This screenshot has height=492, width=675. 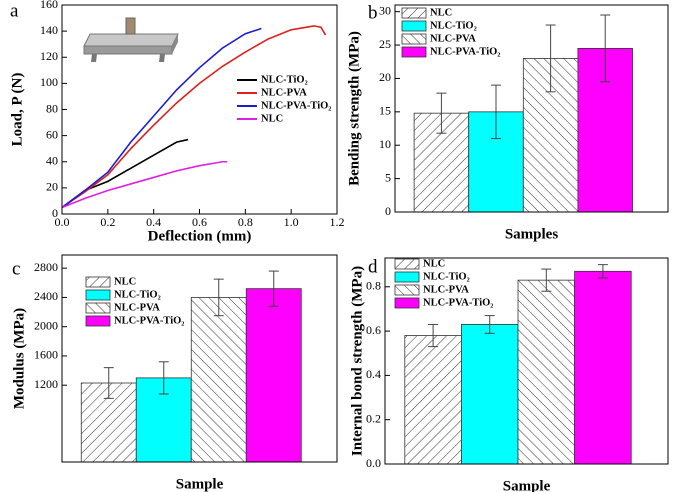 What do you see at coordinates (373, 12) in the screenshot?
I see `panel-label: b` at bounding box center [373, 12].